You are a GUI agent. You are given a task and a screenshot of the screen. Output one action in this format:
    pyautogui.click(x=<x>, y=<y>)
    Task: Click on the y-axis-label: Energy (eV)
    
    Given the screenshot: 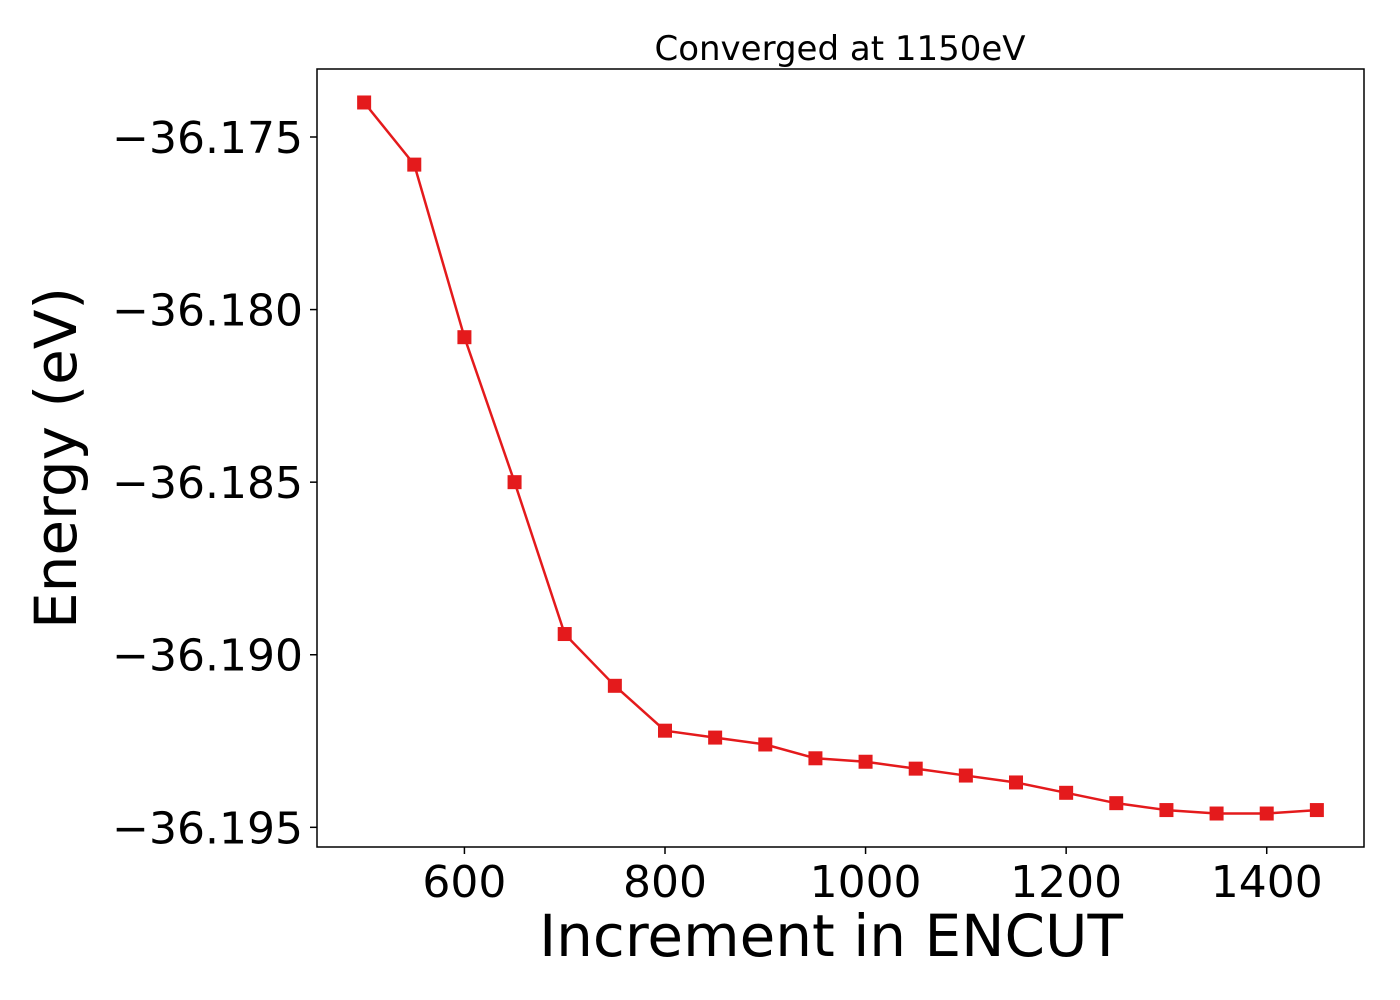 What is the action you would take?
    pyautogui.click(x=56, y=458)
    